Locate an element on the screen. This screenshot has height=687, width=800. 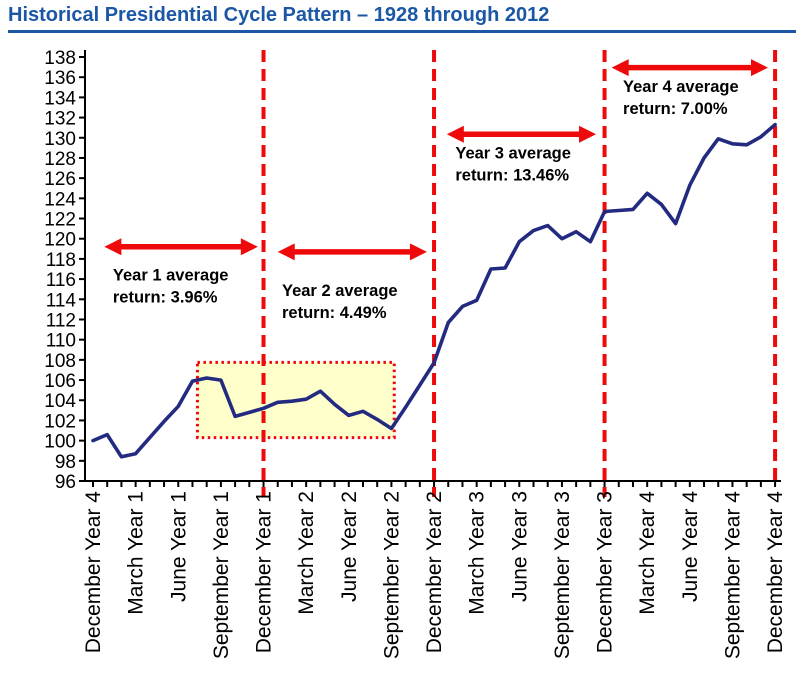
x-tick-label: September Year 1 is located at coordinates (221, 575).